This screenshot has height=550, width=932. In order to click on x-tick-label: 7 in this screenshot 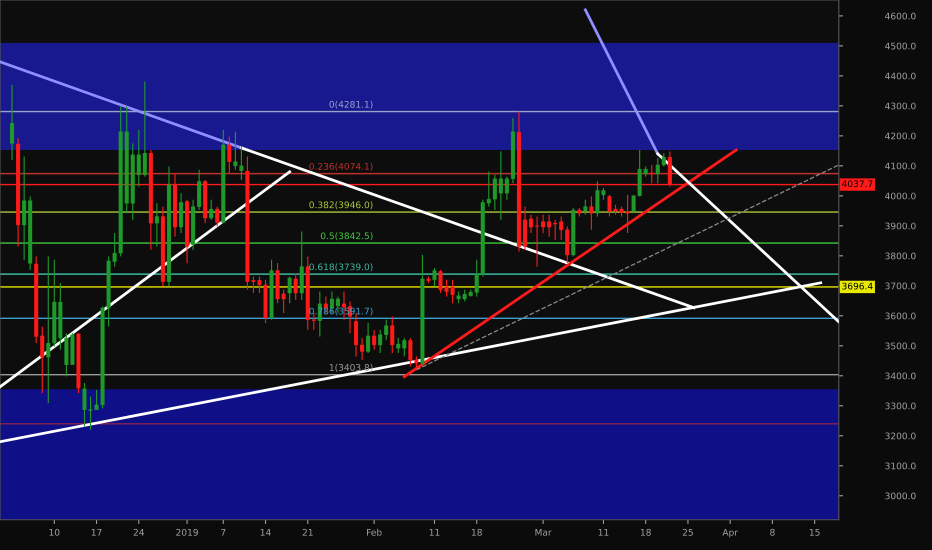, I will do `click(223, 532)`.